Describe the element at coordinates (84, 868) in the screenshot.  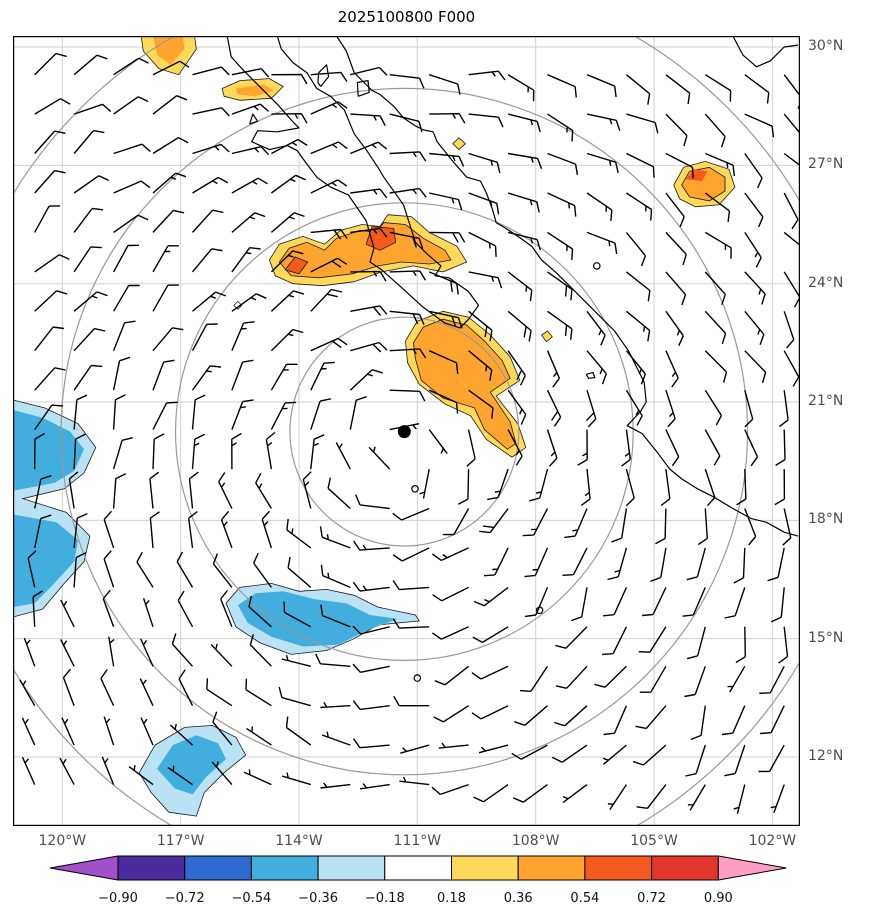
I see `colorbar-under-arrow` at that location.